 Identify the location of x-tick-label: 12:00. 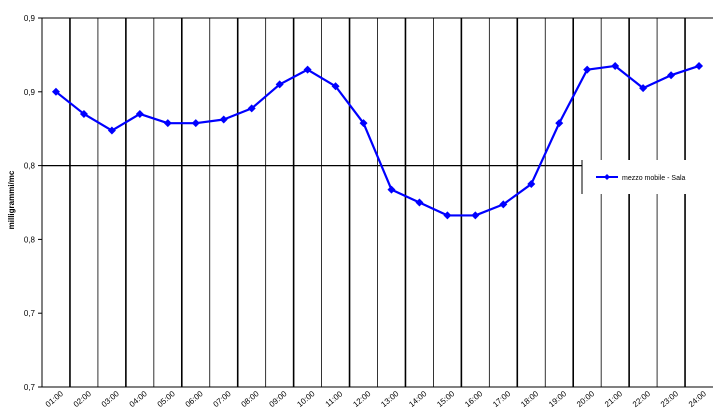
(362, 399).